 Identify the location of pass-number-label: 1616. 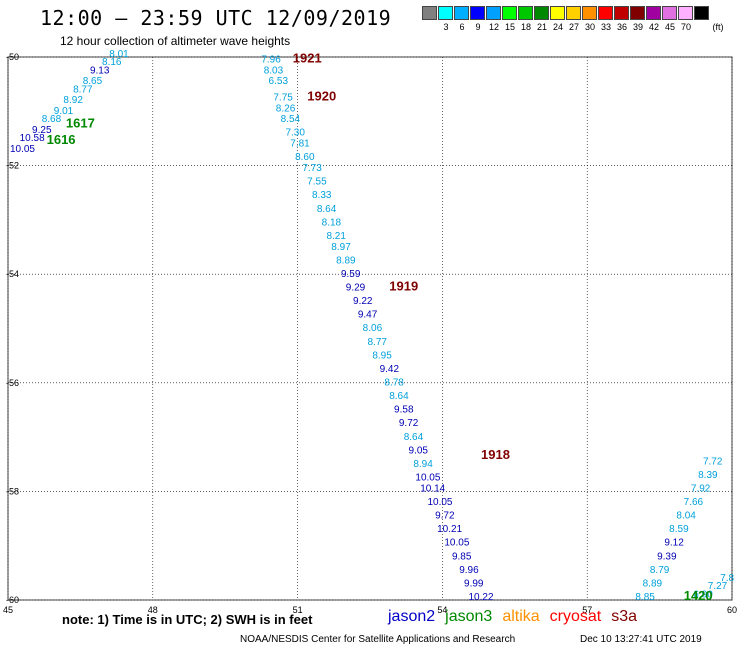
(61, 139).